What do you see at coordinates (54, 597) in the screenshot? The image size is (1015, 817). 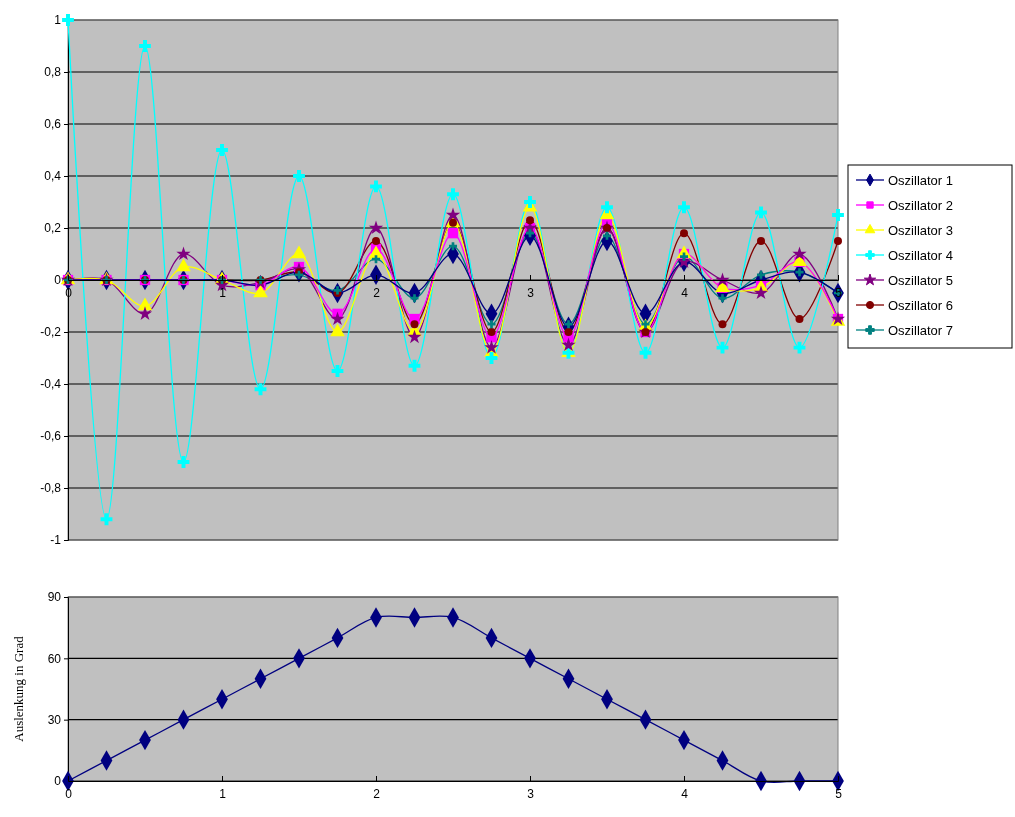 I see `y-tick-label: 90` at bounding box center [54, 597].